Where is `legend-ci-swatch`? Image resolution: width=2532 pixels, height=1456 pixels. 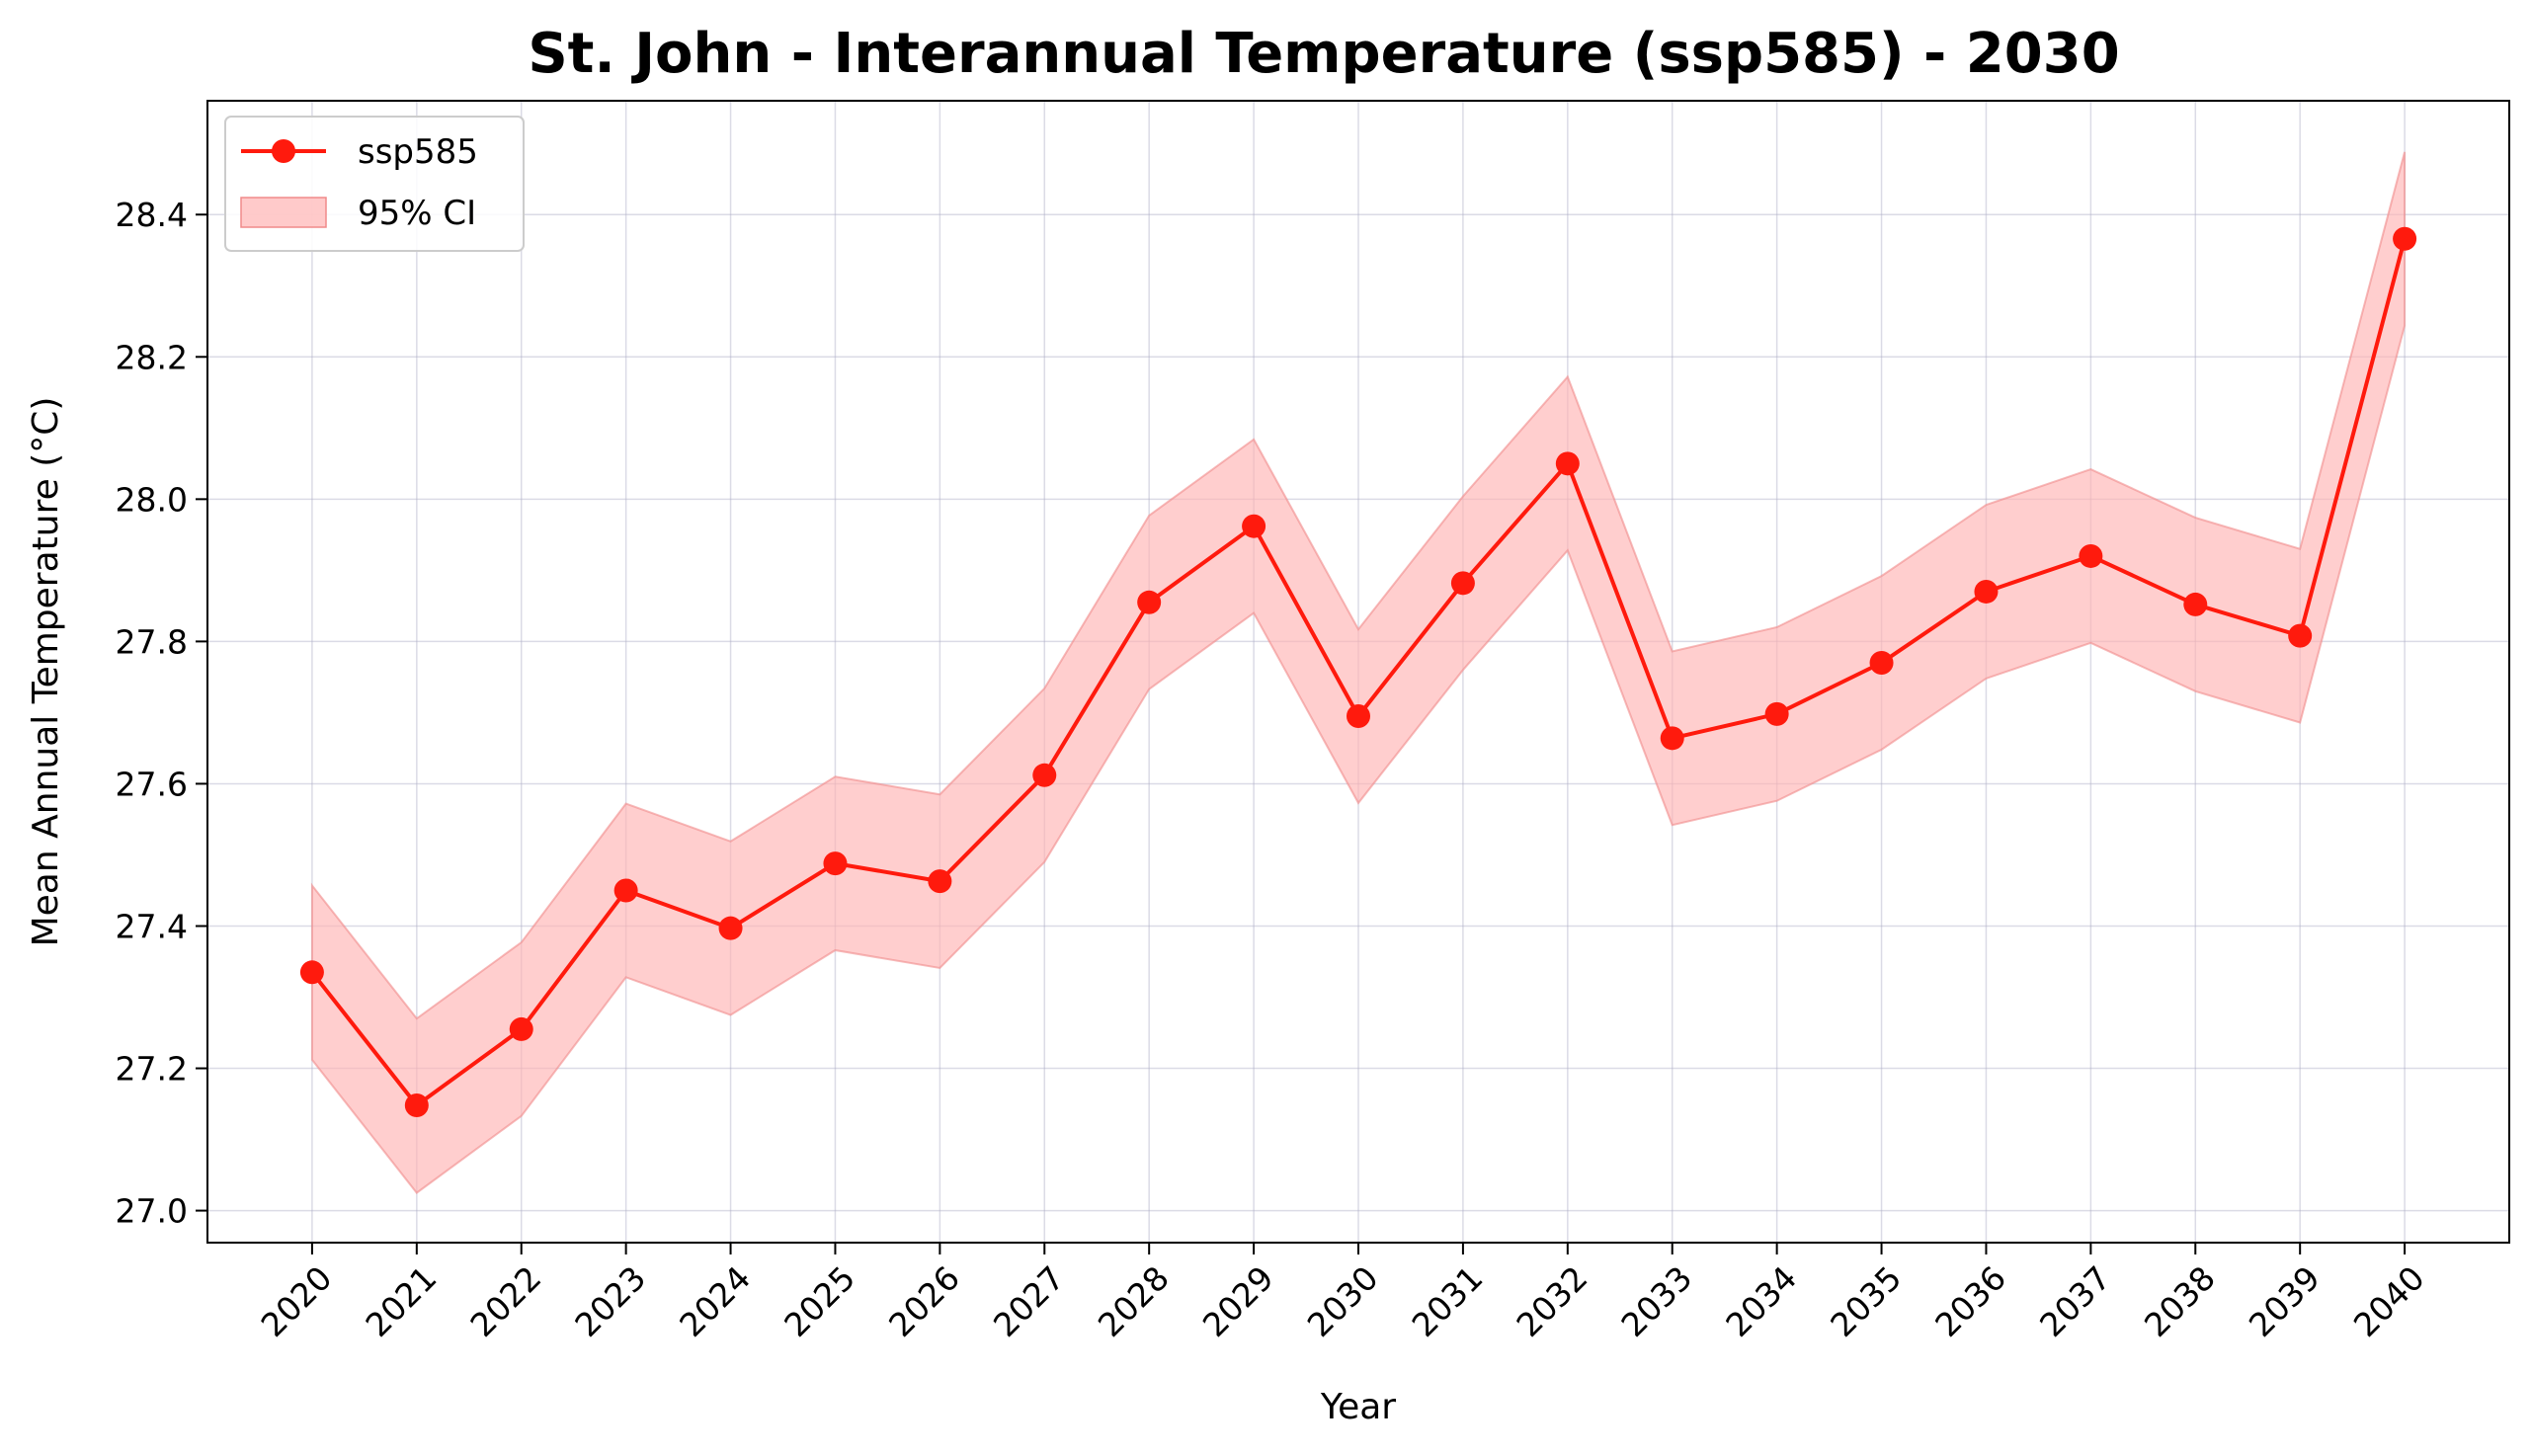 legend-ci-swatch is located at coordinates (283, 212).